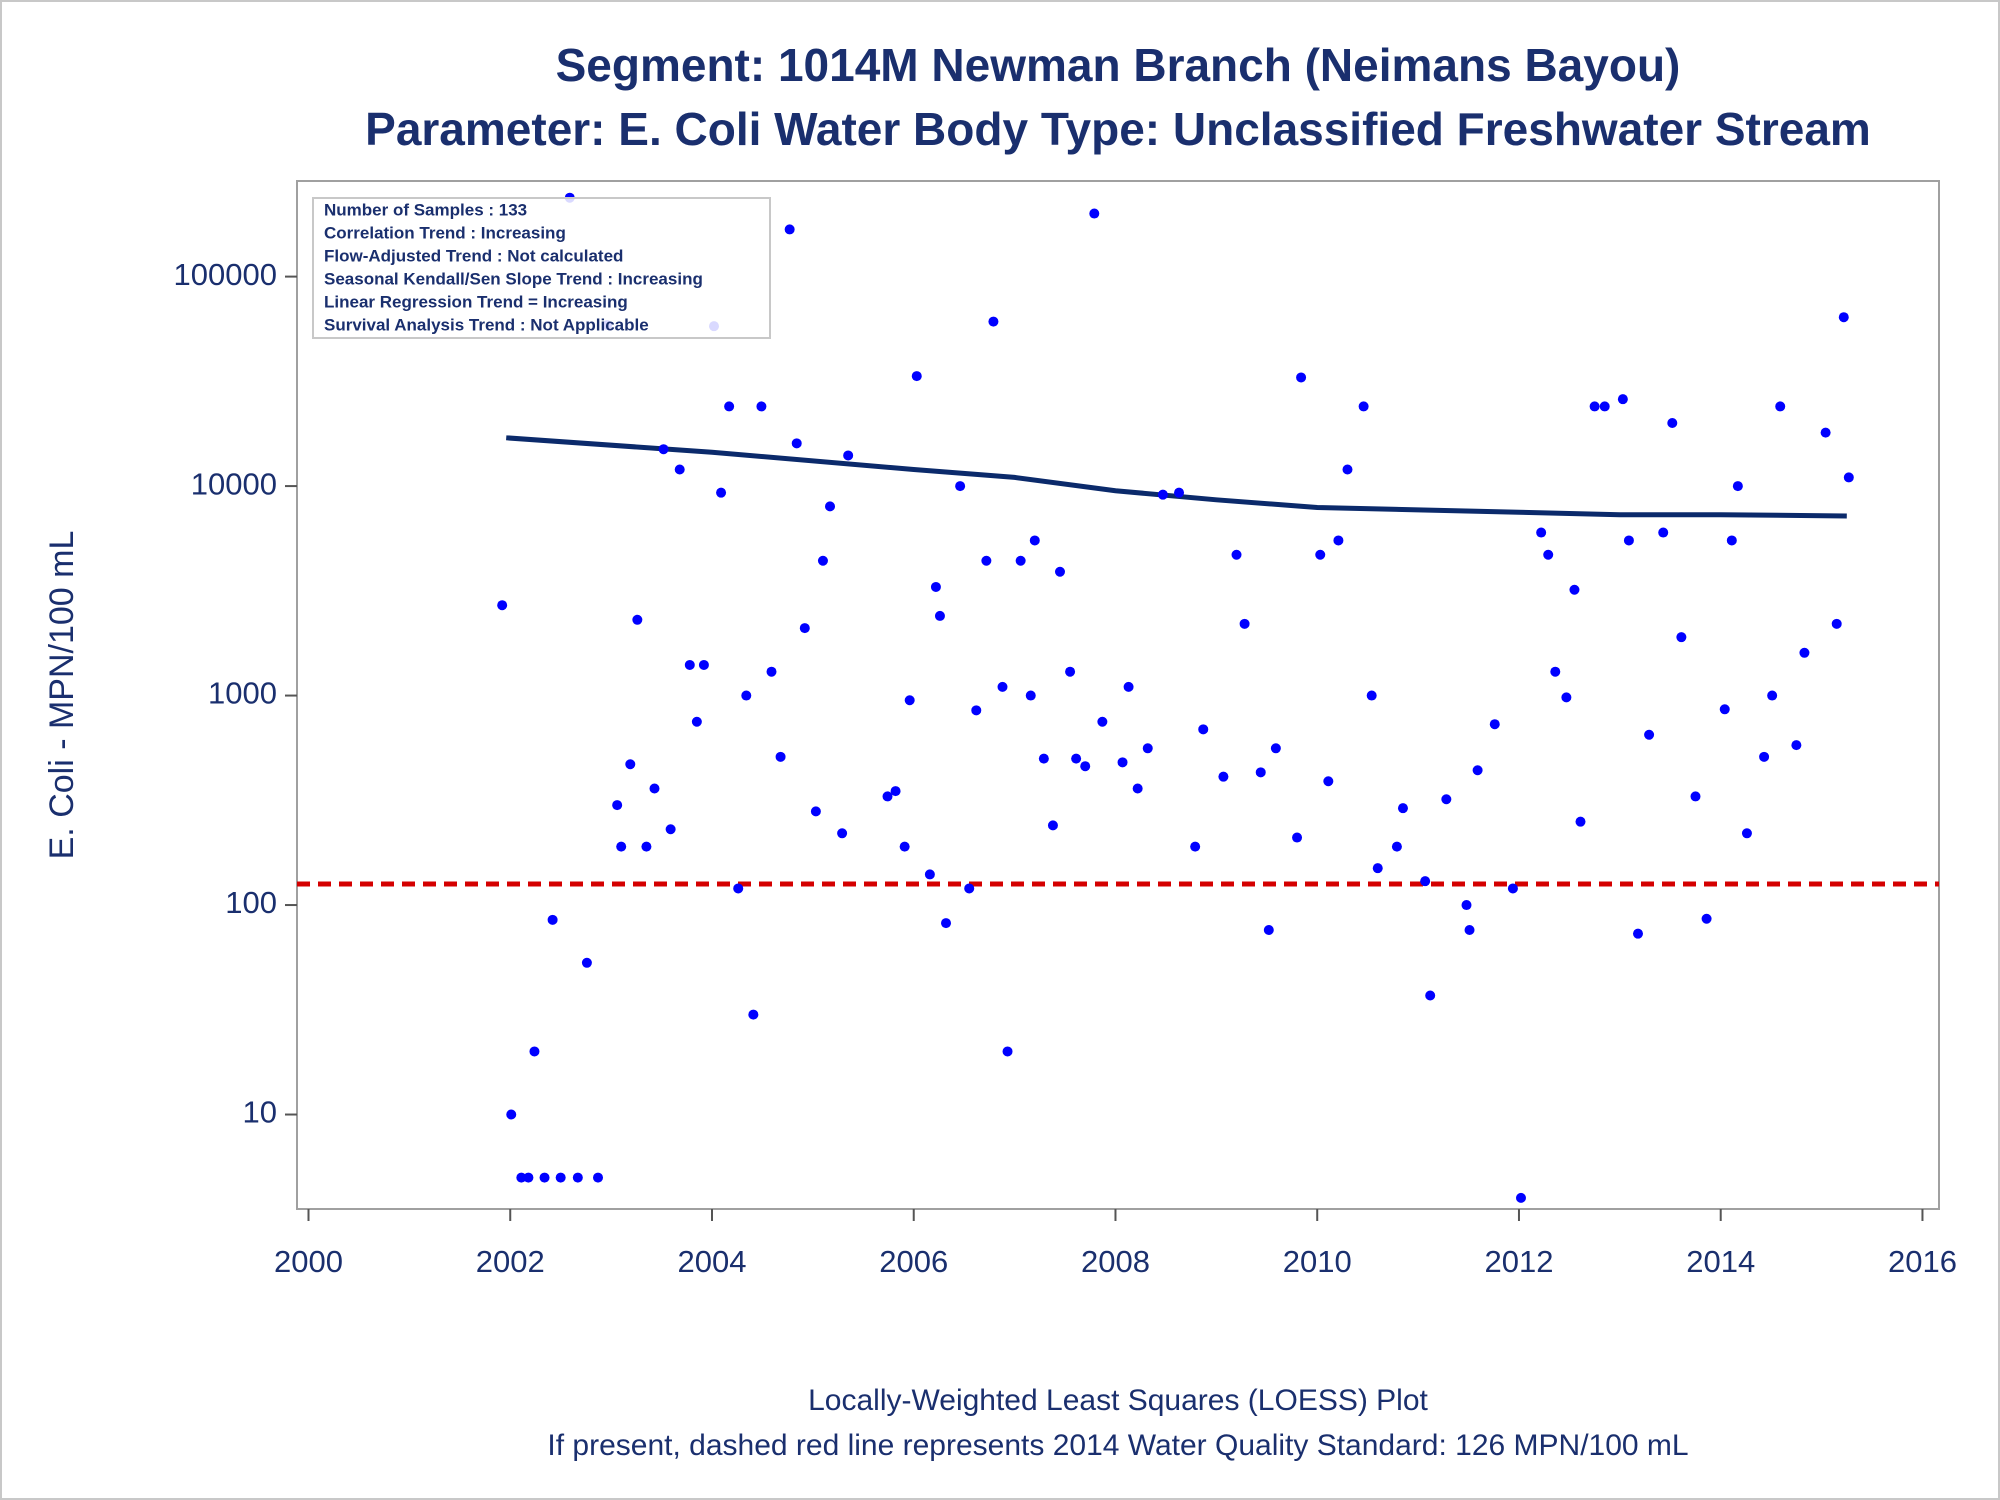 Image resolution: width=2000 pixels, height=1500 pixels. Describe the element at coordinates (486, 324) in the screenshot. I see `stats-line: Survival Analysis Trend : Not Applicable` at that location.